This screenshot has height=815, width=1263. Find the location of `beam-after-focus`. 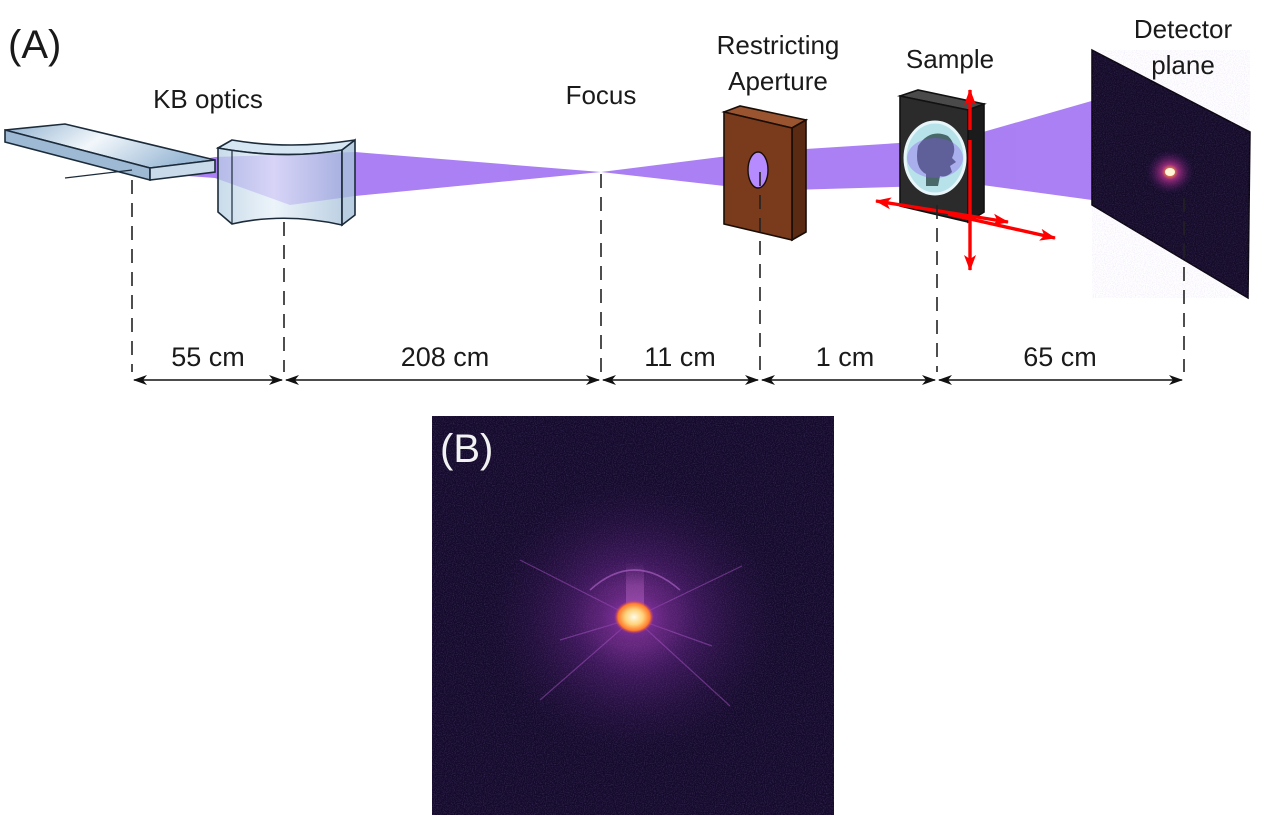

beam-after-focus is located at coordinates (680, 171).